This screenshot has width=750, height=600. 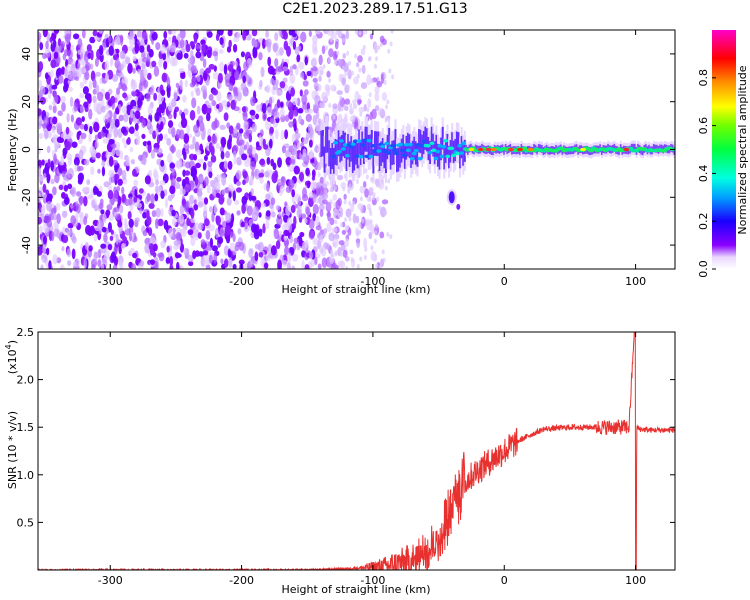 I want to click on spectrogram-x-axis-label: Height of straight line (km), so click(x=355, y=289).